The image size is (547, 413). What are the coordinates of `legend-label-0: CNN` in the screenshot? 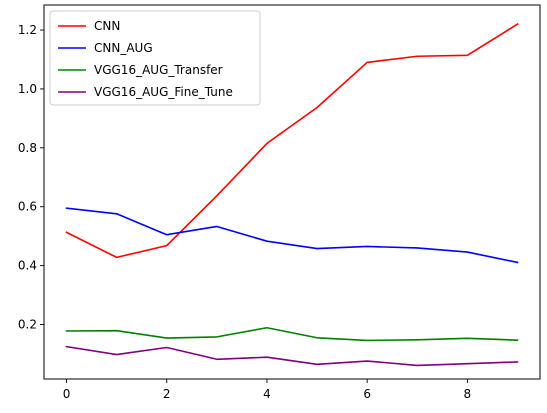 It's located at (107, 26).